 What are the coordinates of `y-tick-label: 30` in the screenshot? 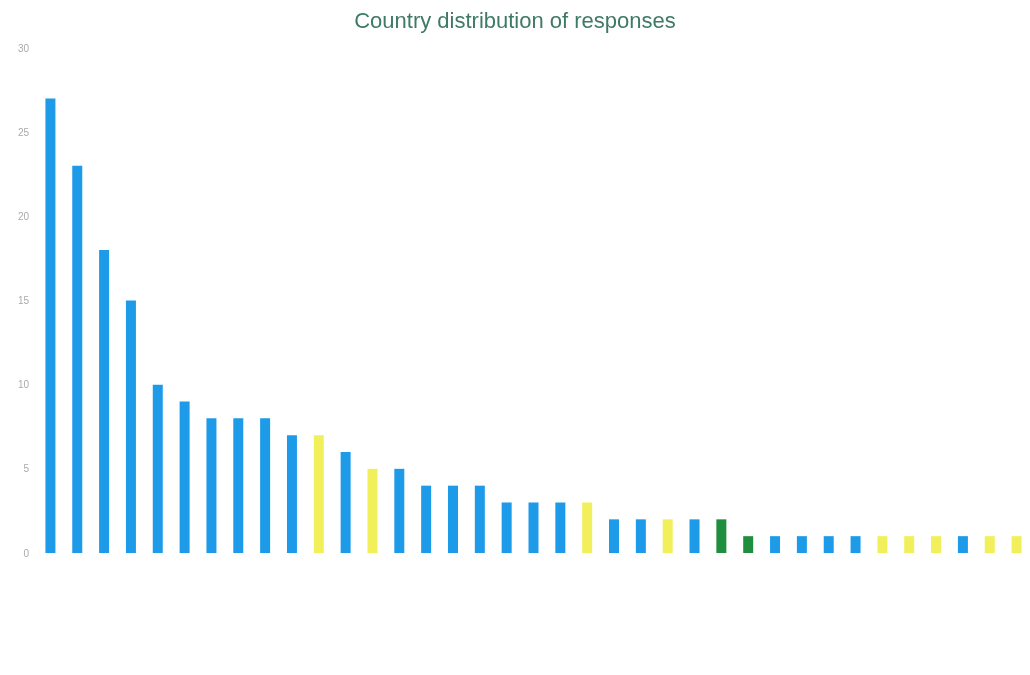 It's located at (23, 48).